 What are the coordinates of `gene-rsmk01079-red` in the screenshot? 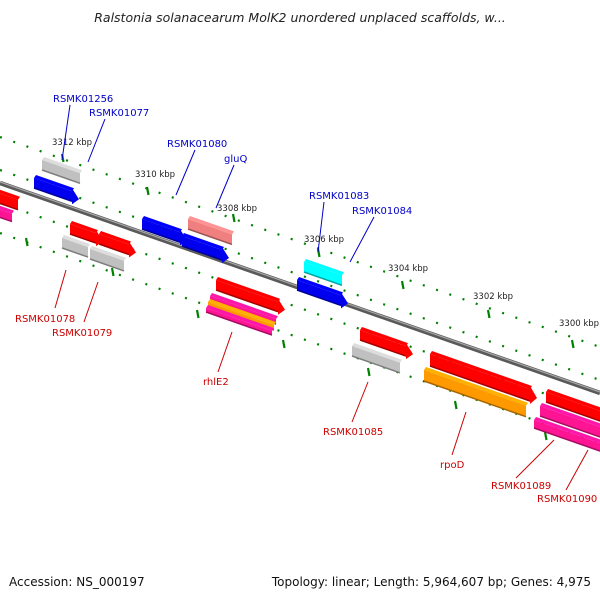 It's located at (117, 244).